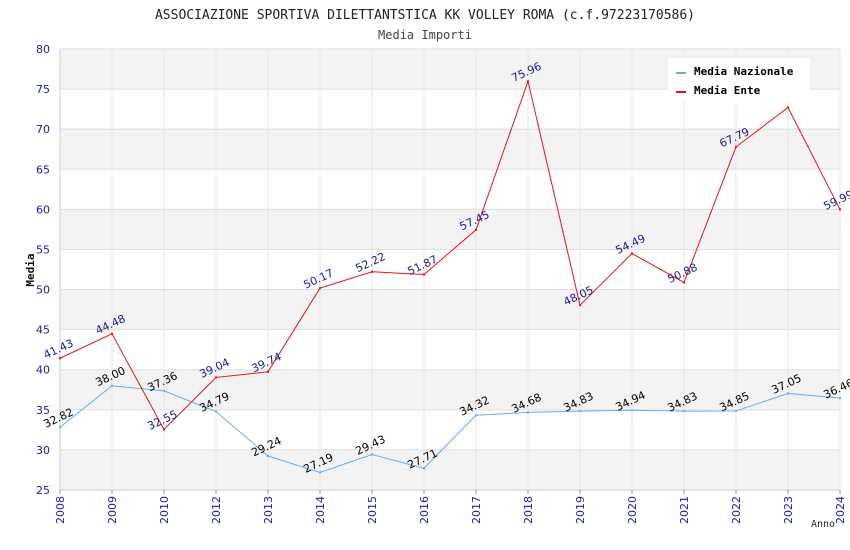 The width and height of the screenshot is (850, 550). Describe the element at coordinates (43, 410) in the screenshot. I see `y-tick-label-35: 35` at that location.